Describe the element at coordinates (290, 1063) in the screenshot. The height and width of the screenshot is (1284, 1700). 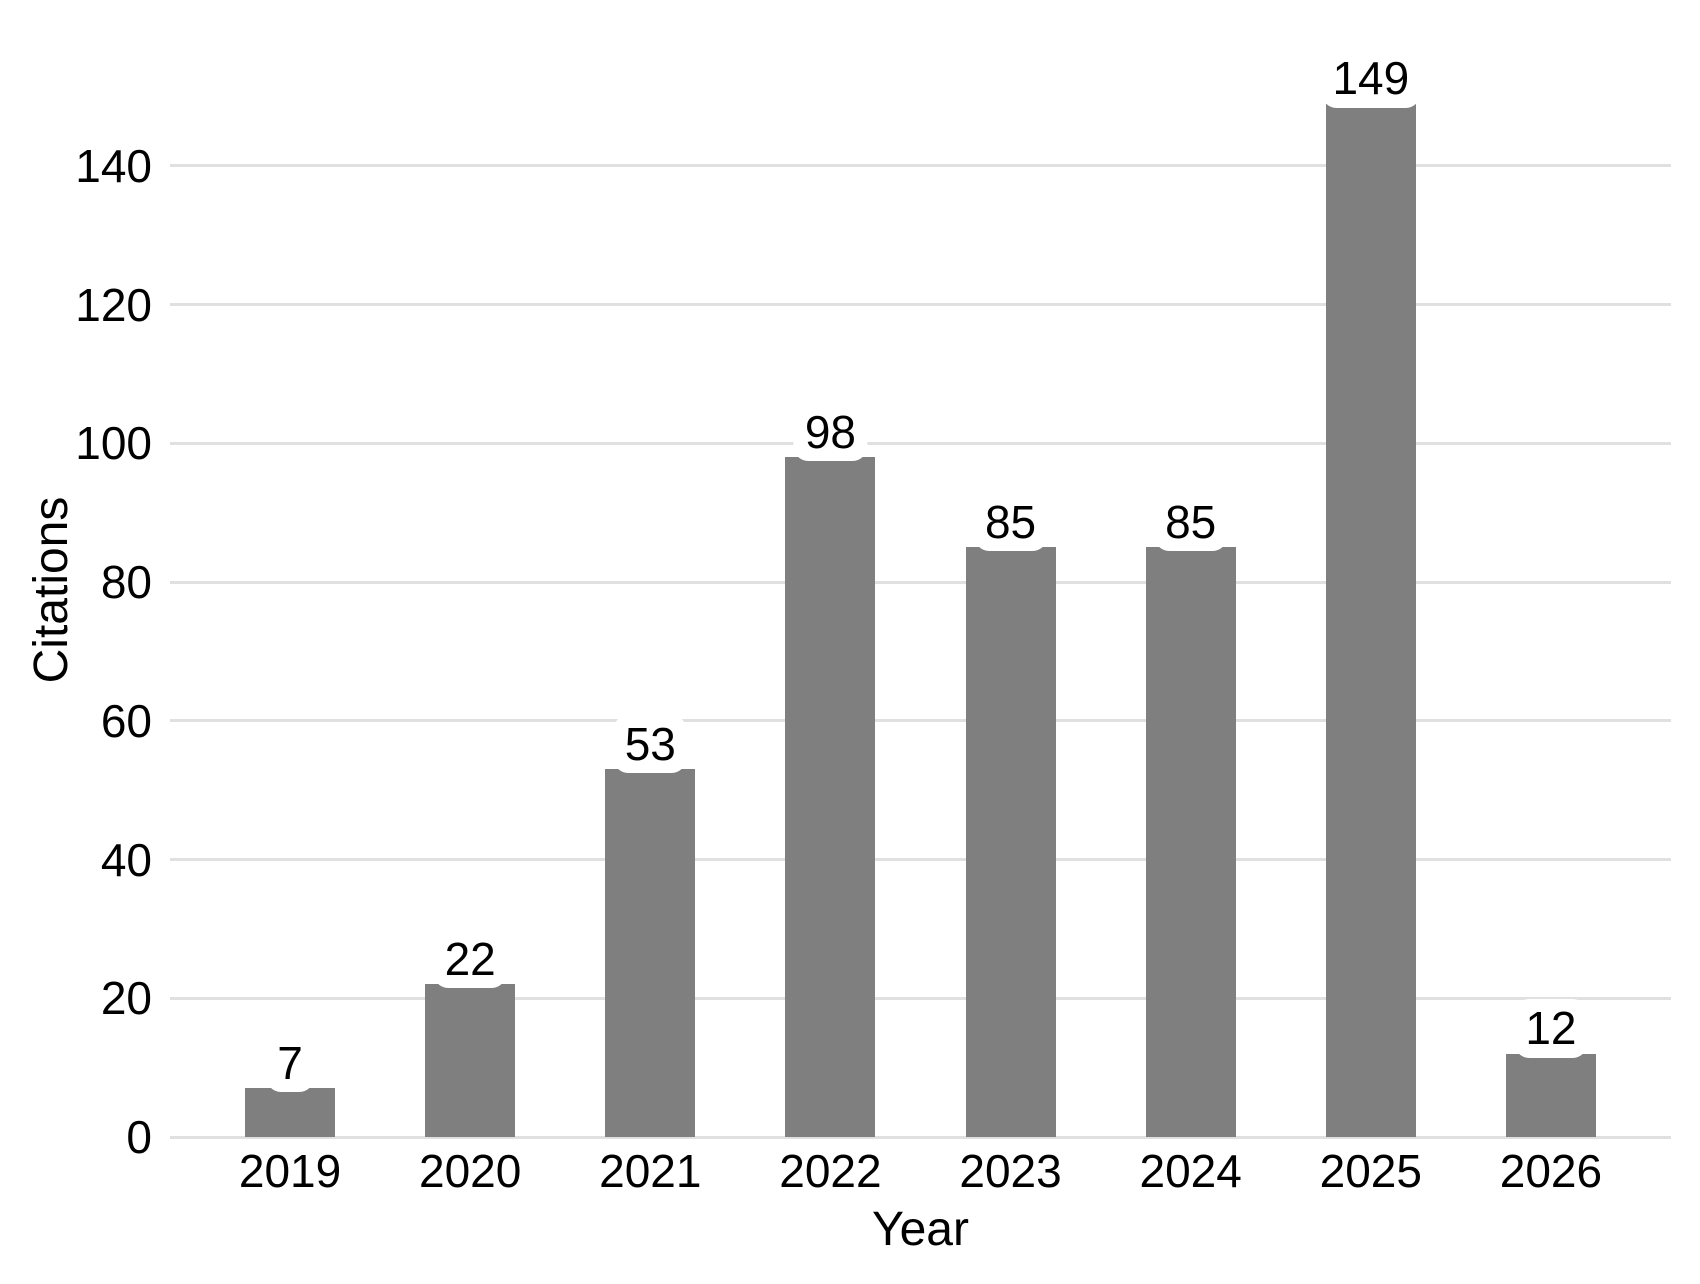
I see `bar-value-label-2019: 7` at that location.